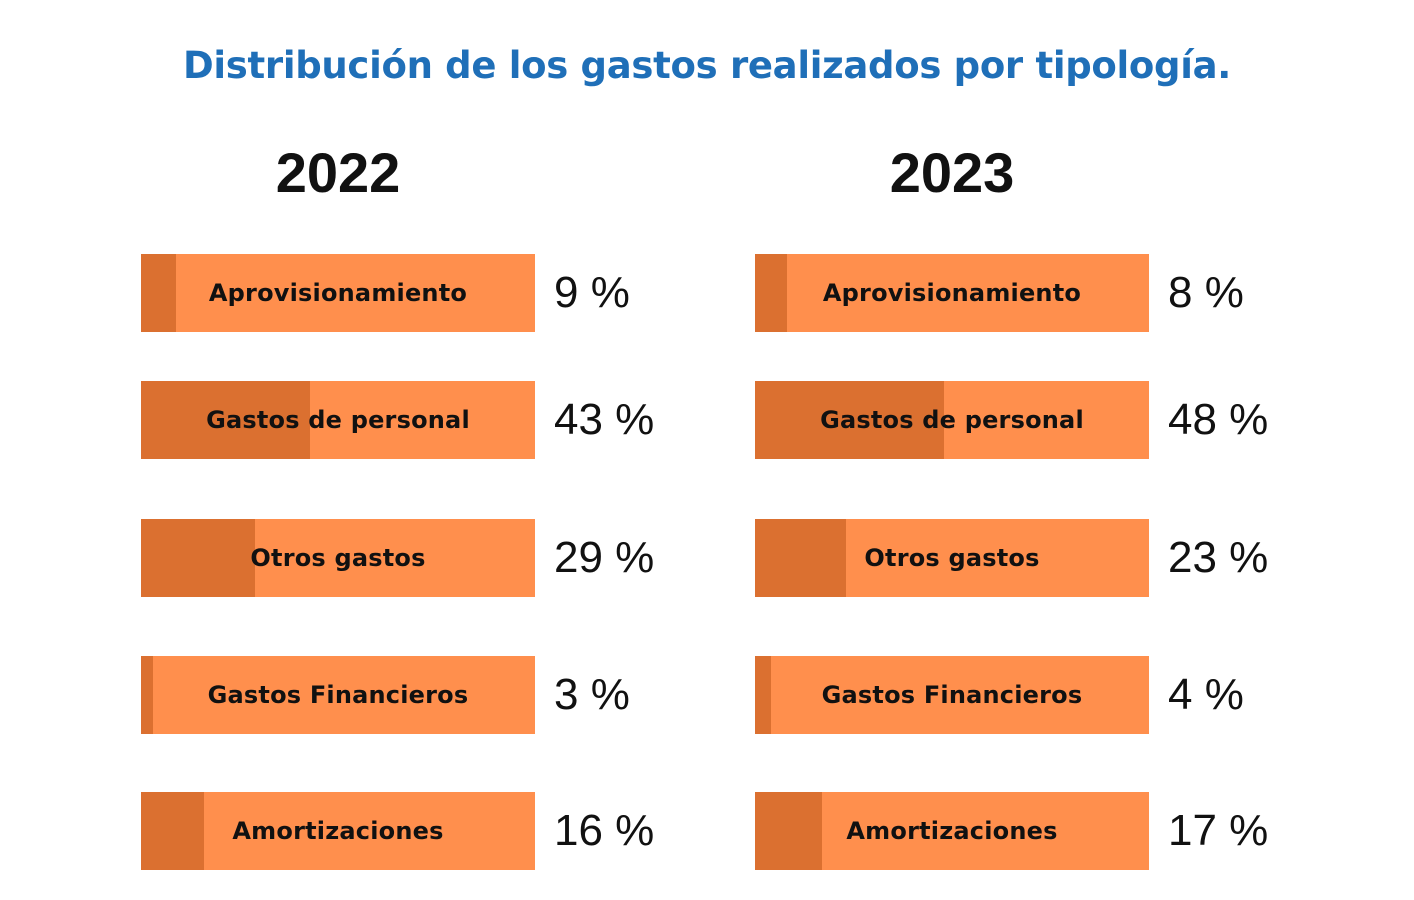 Image resolution: width=1414 pixels, height=900 pixels. What do you see at coordinates (338, 172) in the screenshot?
I see `panel-year-title: 2022` at bounding box center [338, 172].